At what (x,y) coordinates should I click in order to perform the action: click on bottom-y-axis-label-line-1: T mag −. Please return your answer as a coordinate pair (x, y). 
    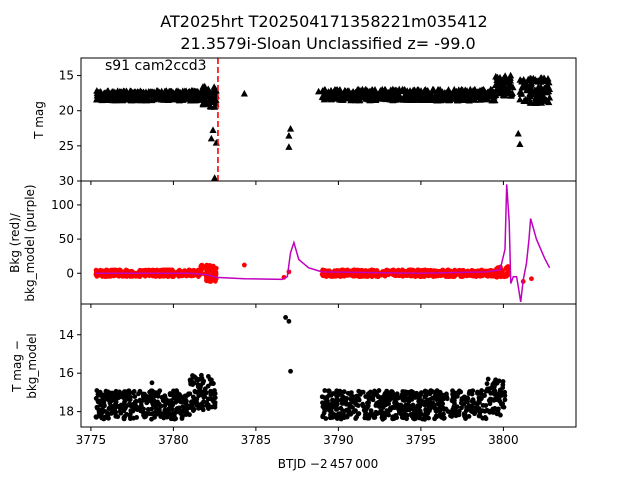
    Looking at the image, I should click on (17, 366).